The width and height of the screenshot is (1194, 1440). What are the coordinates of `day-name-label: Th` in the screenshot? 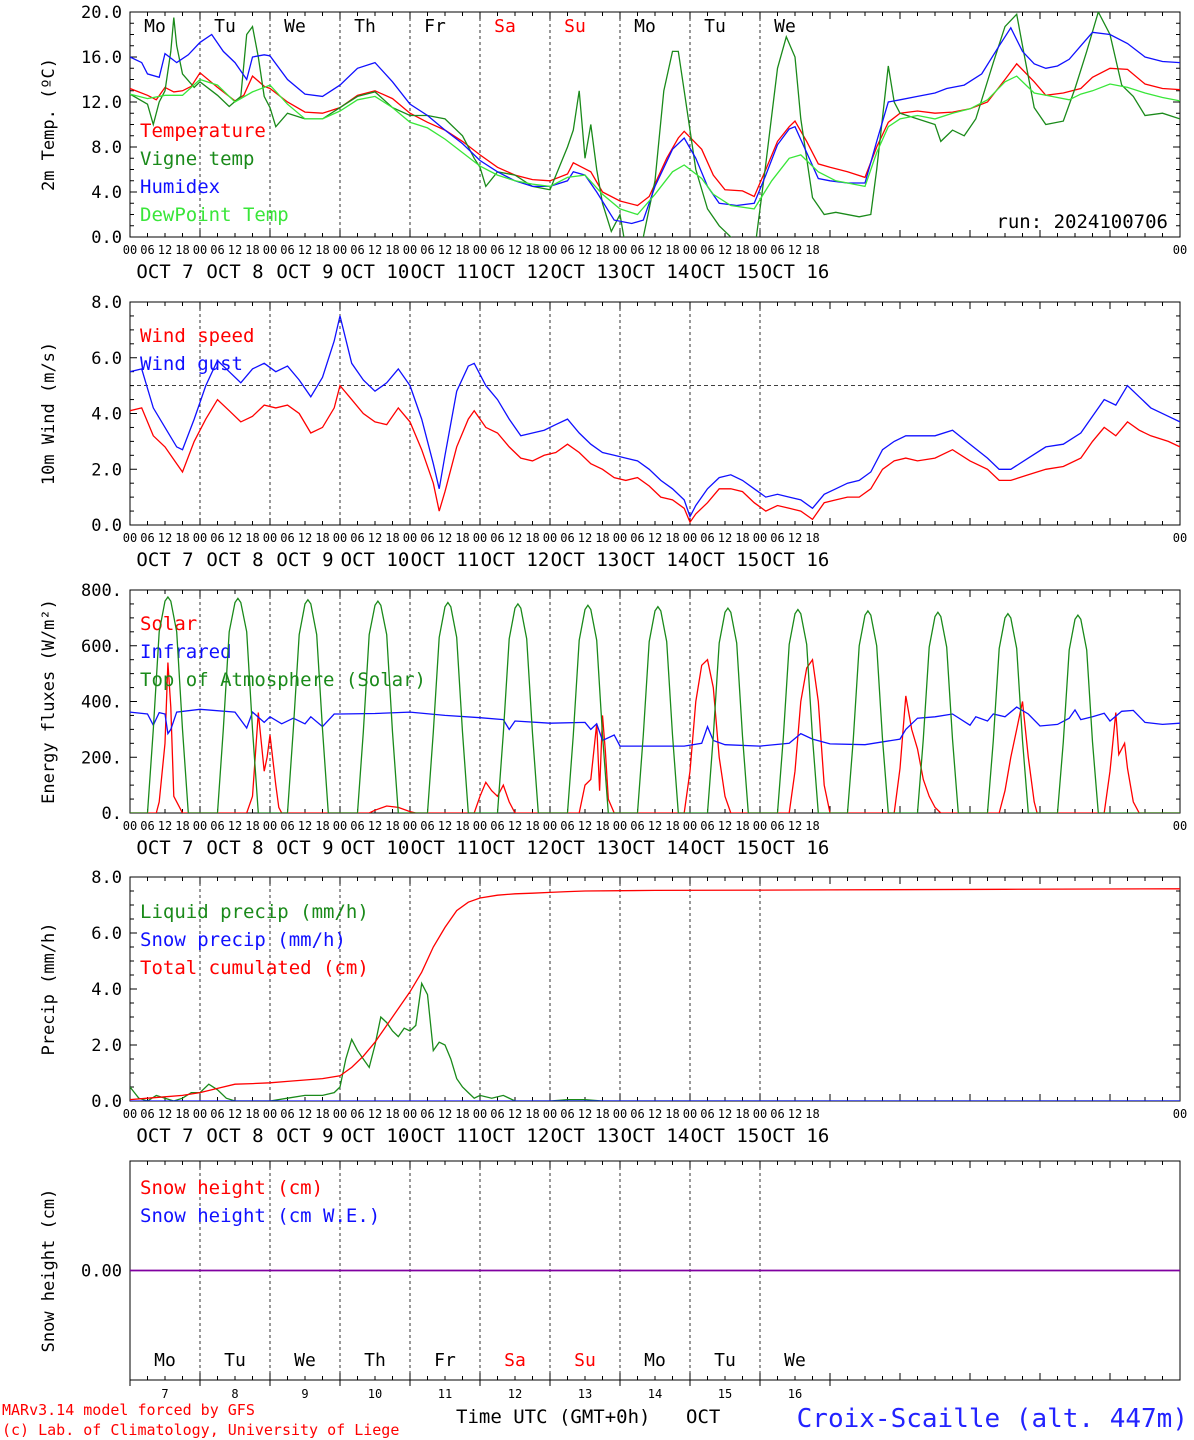 It's located at (375, 1360).